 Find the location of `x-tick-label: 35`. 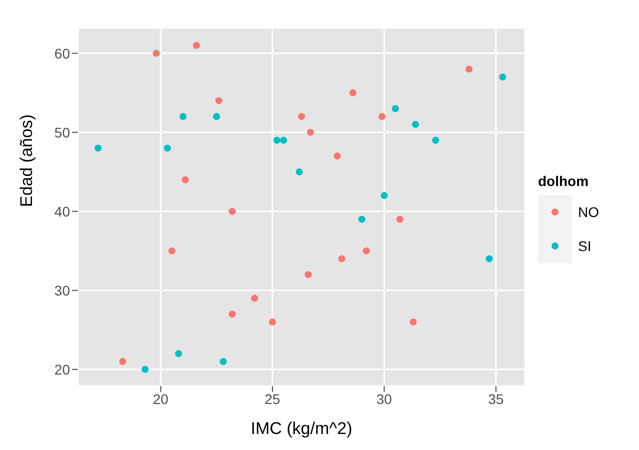

x-tick-label: 35 is located at coordinates (496, 398).